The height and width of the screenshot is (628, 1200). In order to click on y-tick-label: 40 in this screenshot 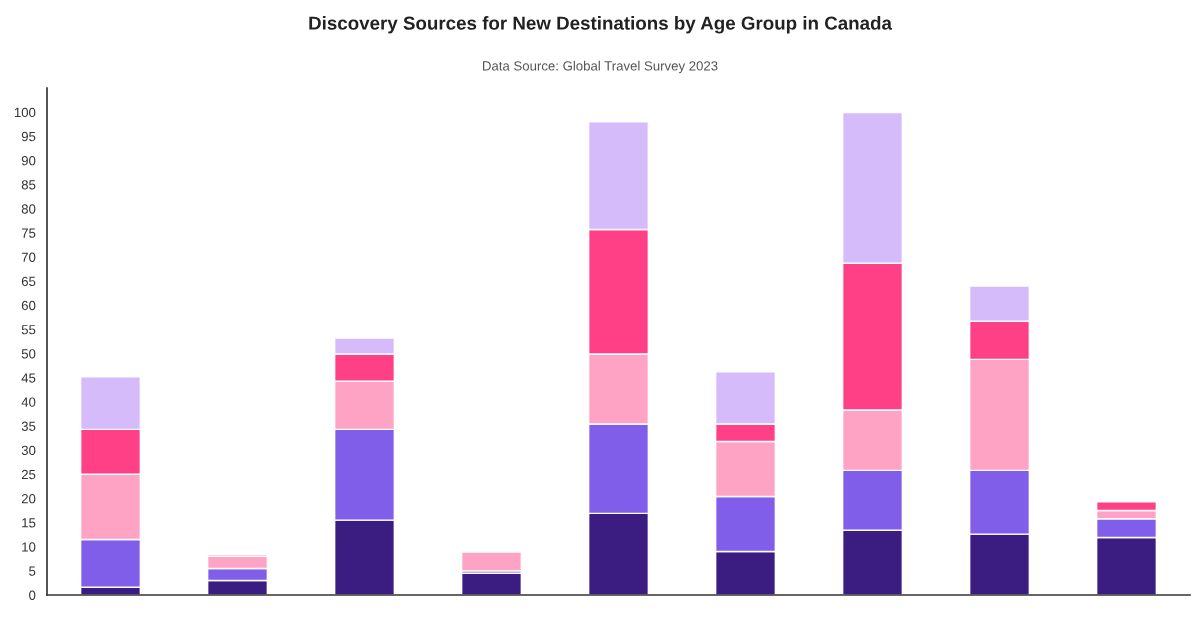, I will do `click(28, 402)`.